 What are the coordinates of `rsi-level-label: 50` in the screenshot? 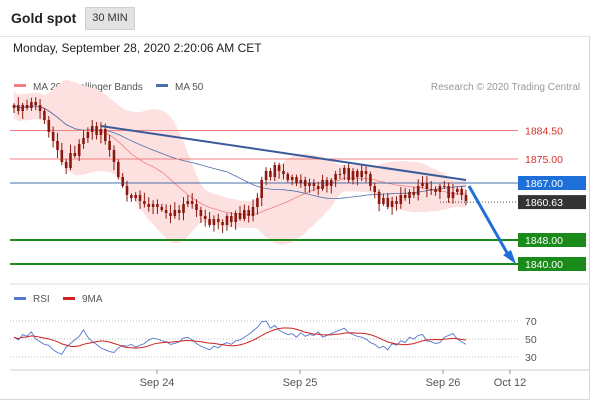 It's located at (531, 340).